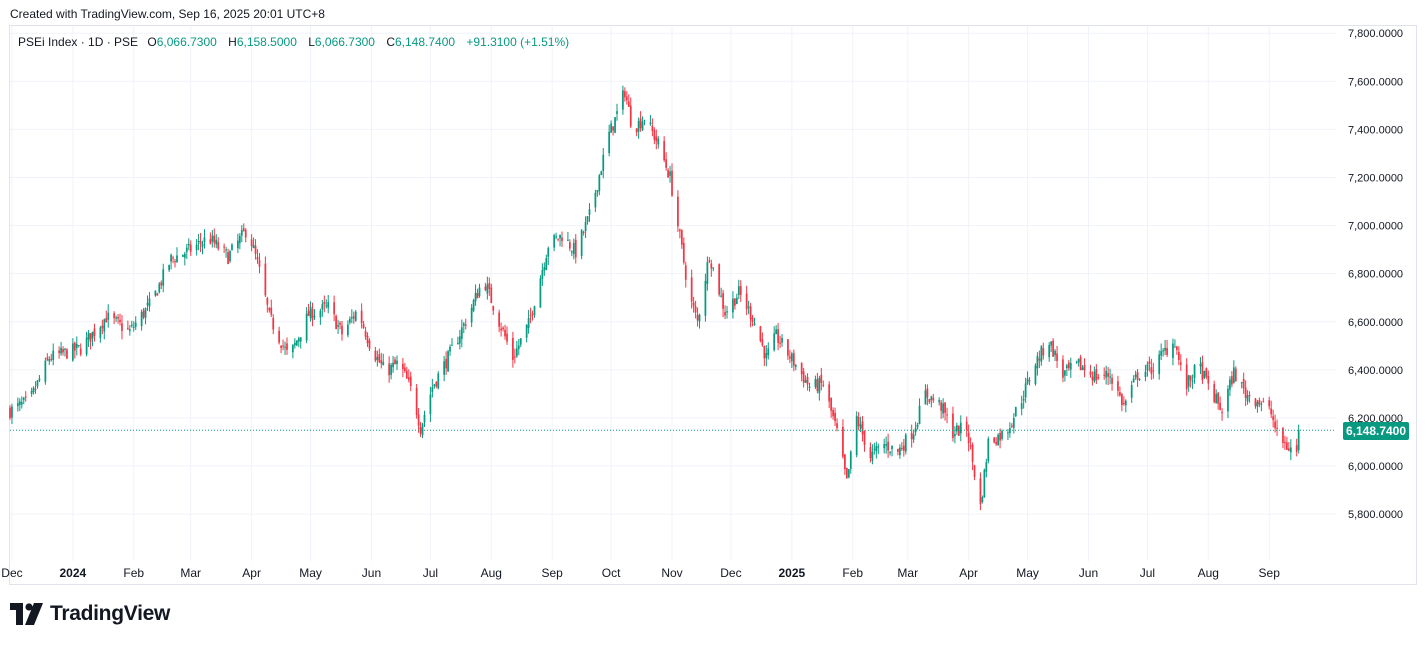 The image size is (1427, 646). Describe the element at coordinates (186, 42) in the screenshot. I see `open-value: 6,066.7300` at that location.